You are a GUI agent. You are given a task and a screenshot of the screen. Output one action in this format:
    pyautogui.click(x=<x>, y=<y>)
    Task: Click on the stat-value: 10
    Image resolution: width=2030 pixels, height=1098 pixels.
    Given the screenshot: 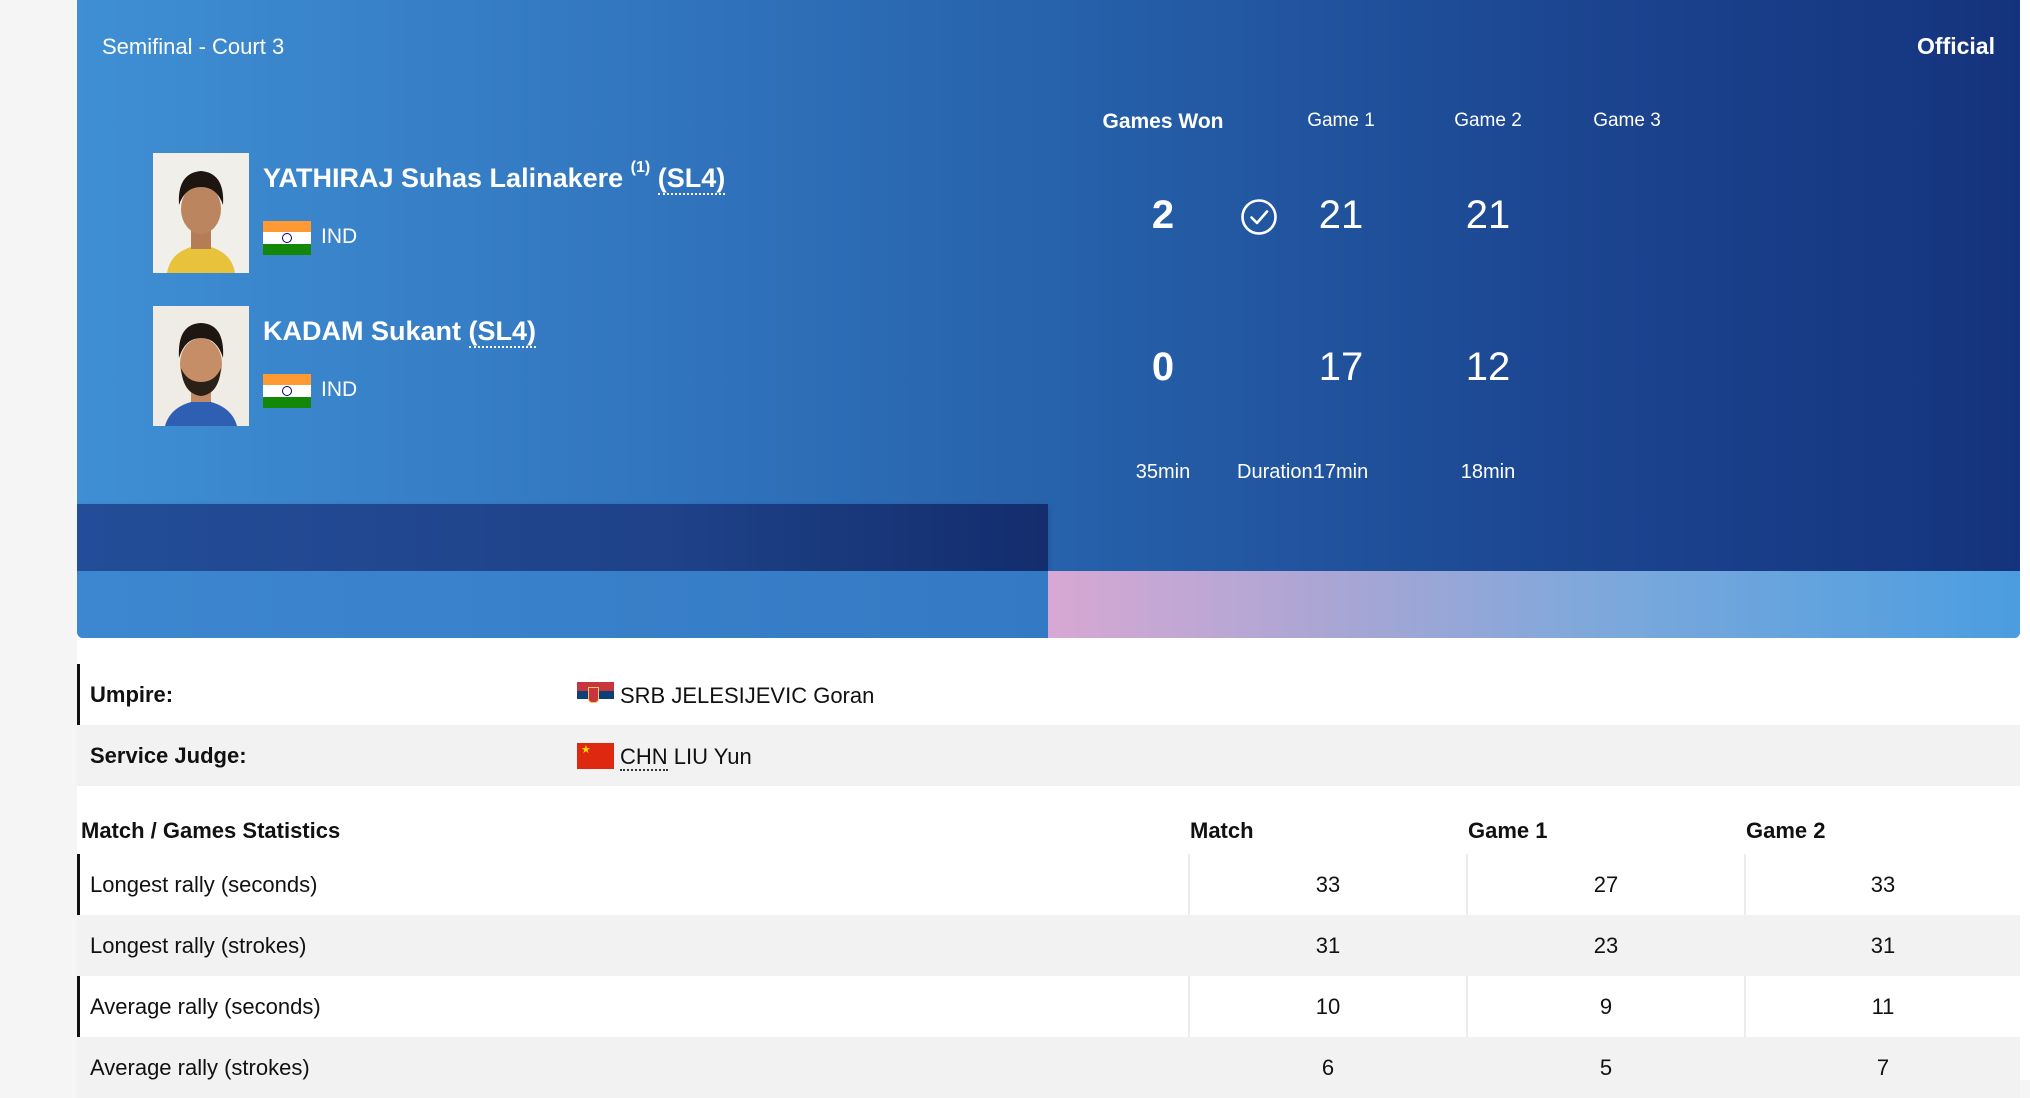 What is the action you would take?
    pyautogui.click(x=1328, y=1006)
    